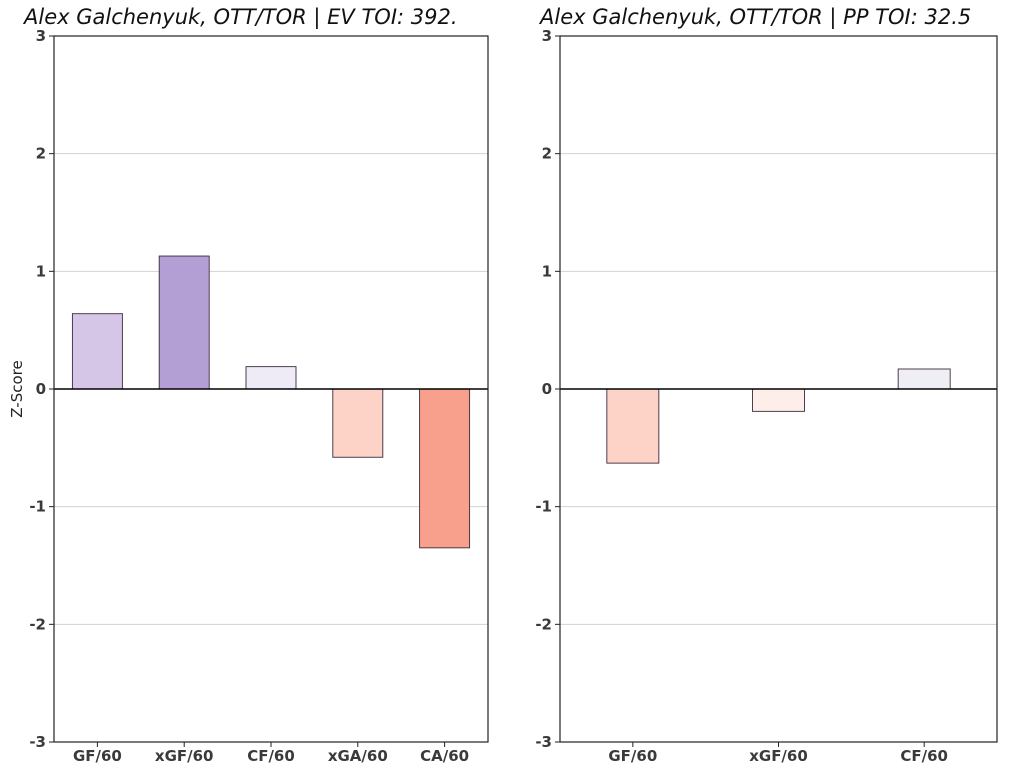 Image resolution: width=1024 pixels, height=770 pixels. Describe the element at coordinates (444, 756) in the screenshot. I see `x-tick-label: CA/60` at that location.